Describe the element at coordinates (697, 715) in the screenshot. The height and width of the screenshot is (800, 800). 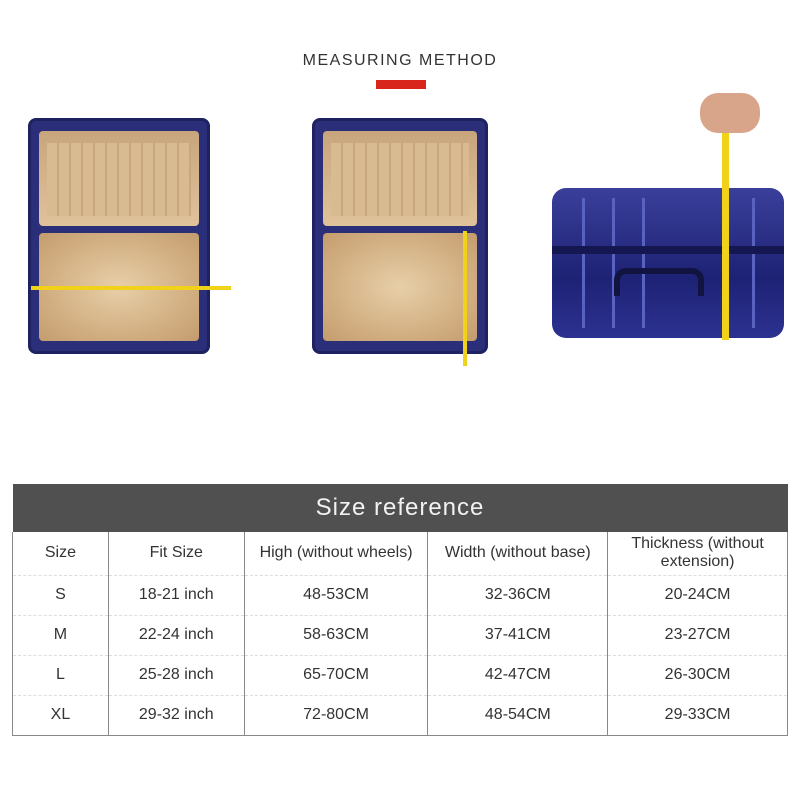
I see `cell: 29-33CM` at that location.